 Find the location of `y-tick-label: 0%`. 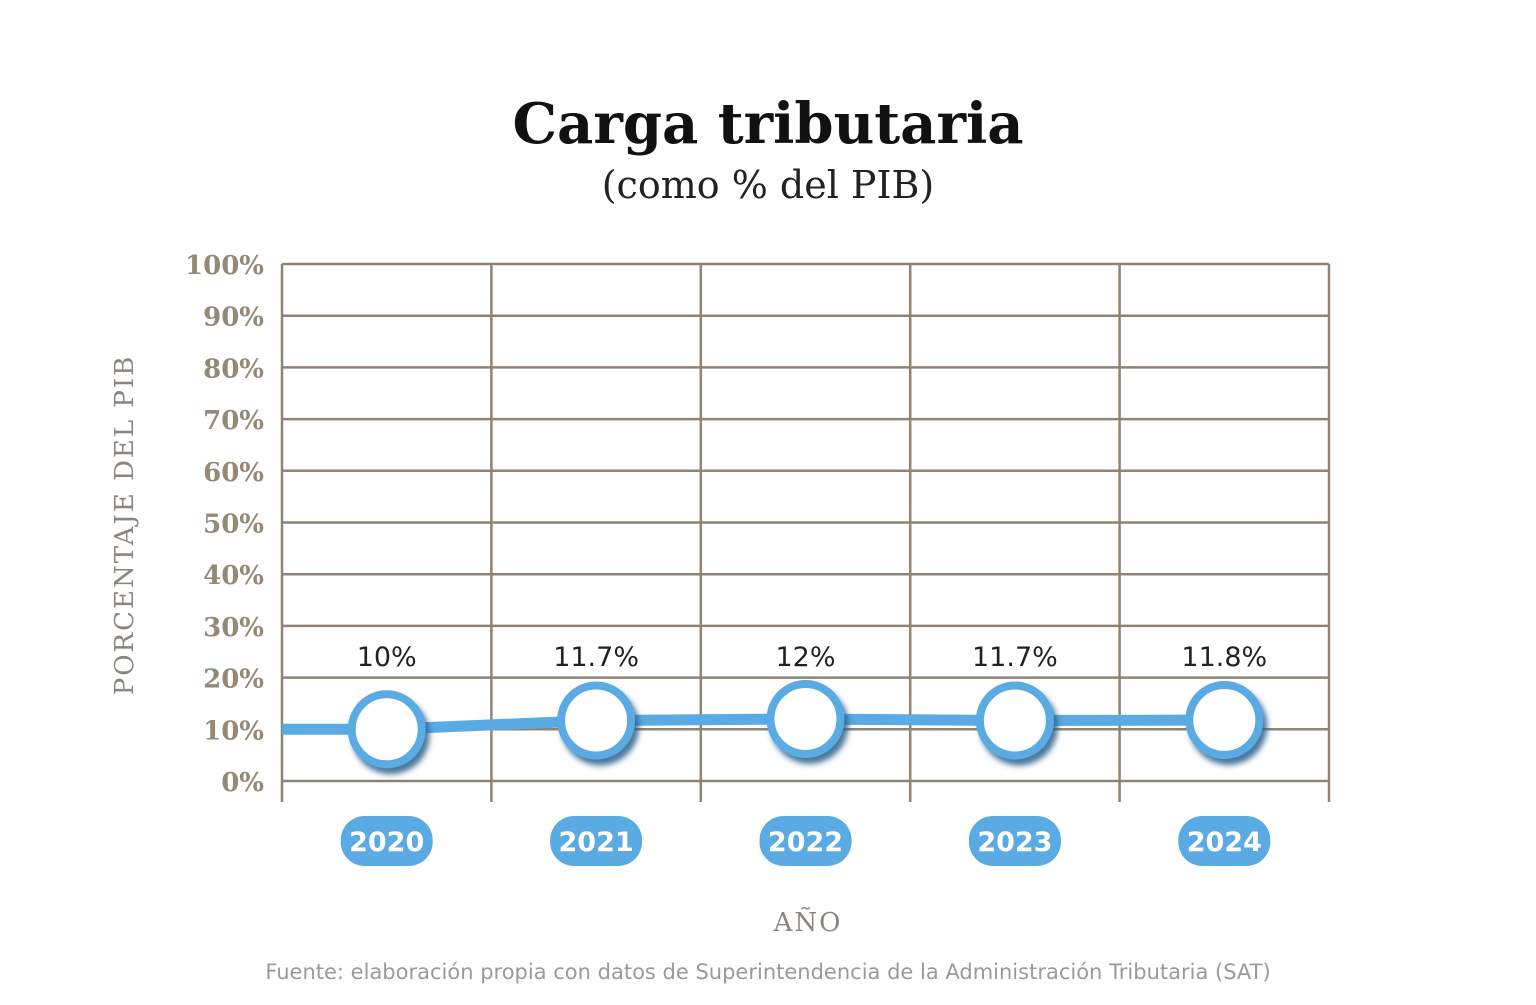

y-tick-label: 0% is located at coordinates (242, 783).